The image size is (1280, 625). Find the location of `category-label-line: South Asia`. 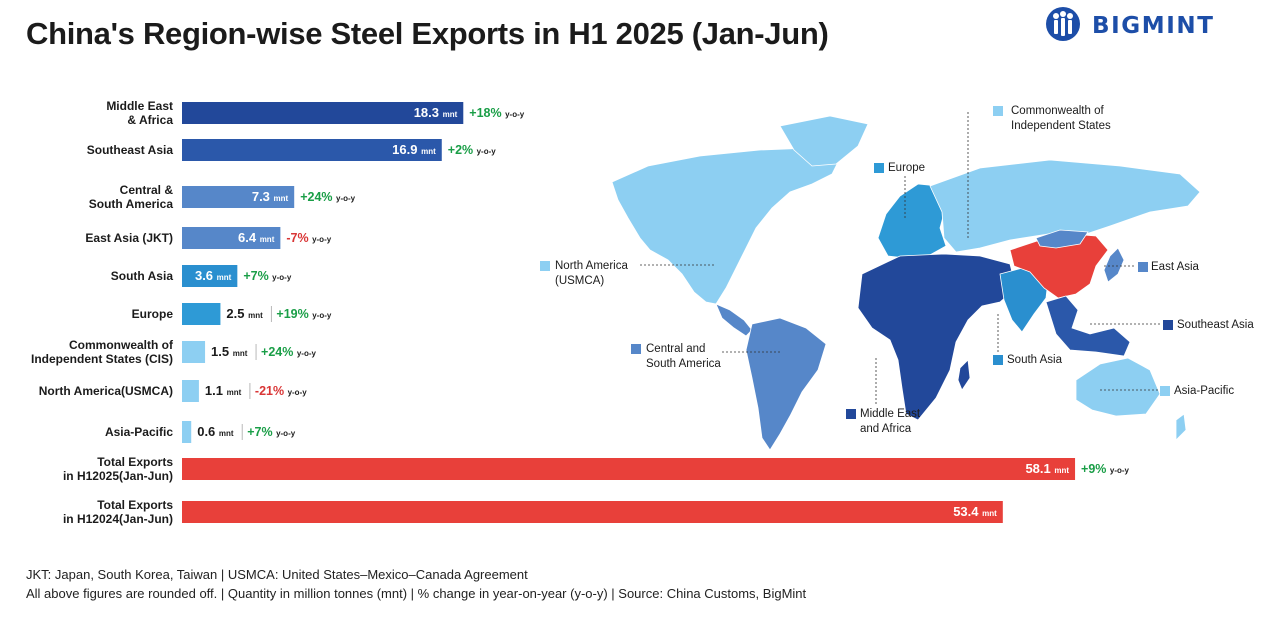

category-label-line: South Asia is located at coordinates (142, 276).